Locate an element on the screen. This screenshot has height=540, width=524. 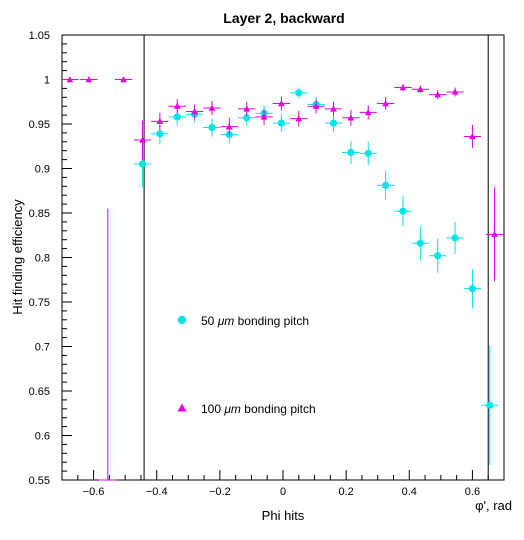
x-tick-label: 0 is located at coordinates (283, 492).